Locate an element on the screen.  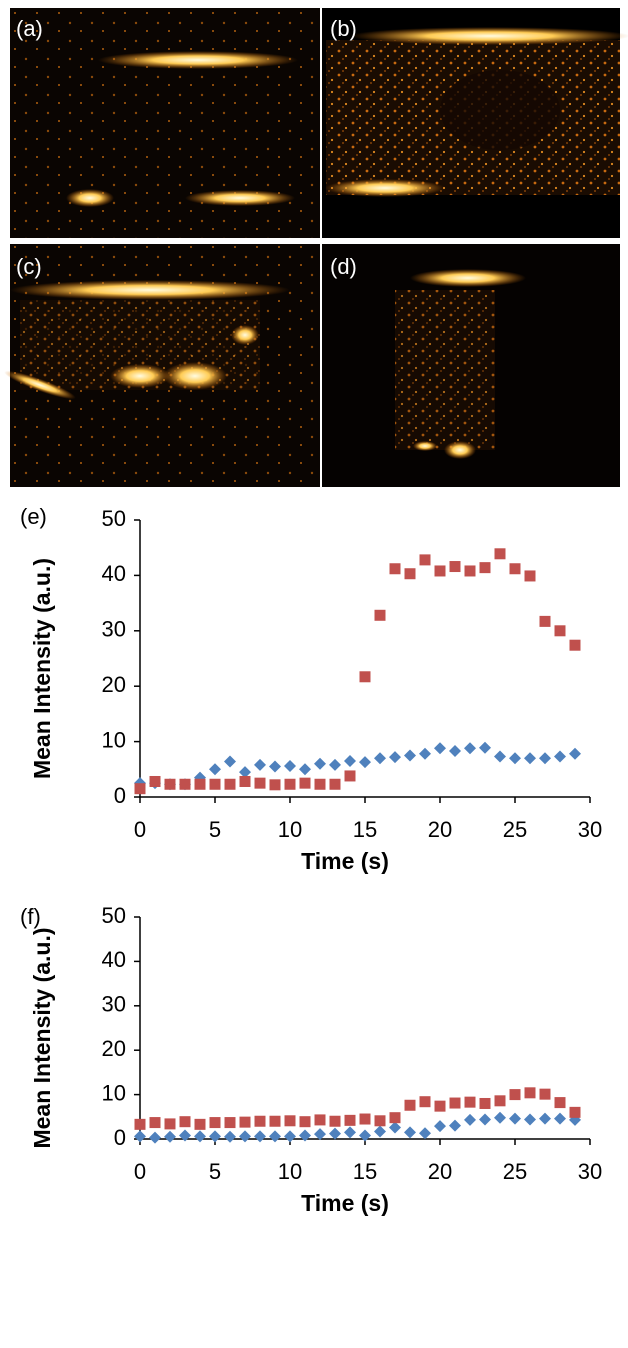
image-label: (c) is located at coordinates (29, 266).